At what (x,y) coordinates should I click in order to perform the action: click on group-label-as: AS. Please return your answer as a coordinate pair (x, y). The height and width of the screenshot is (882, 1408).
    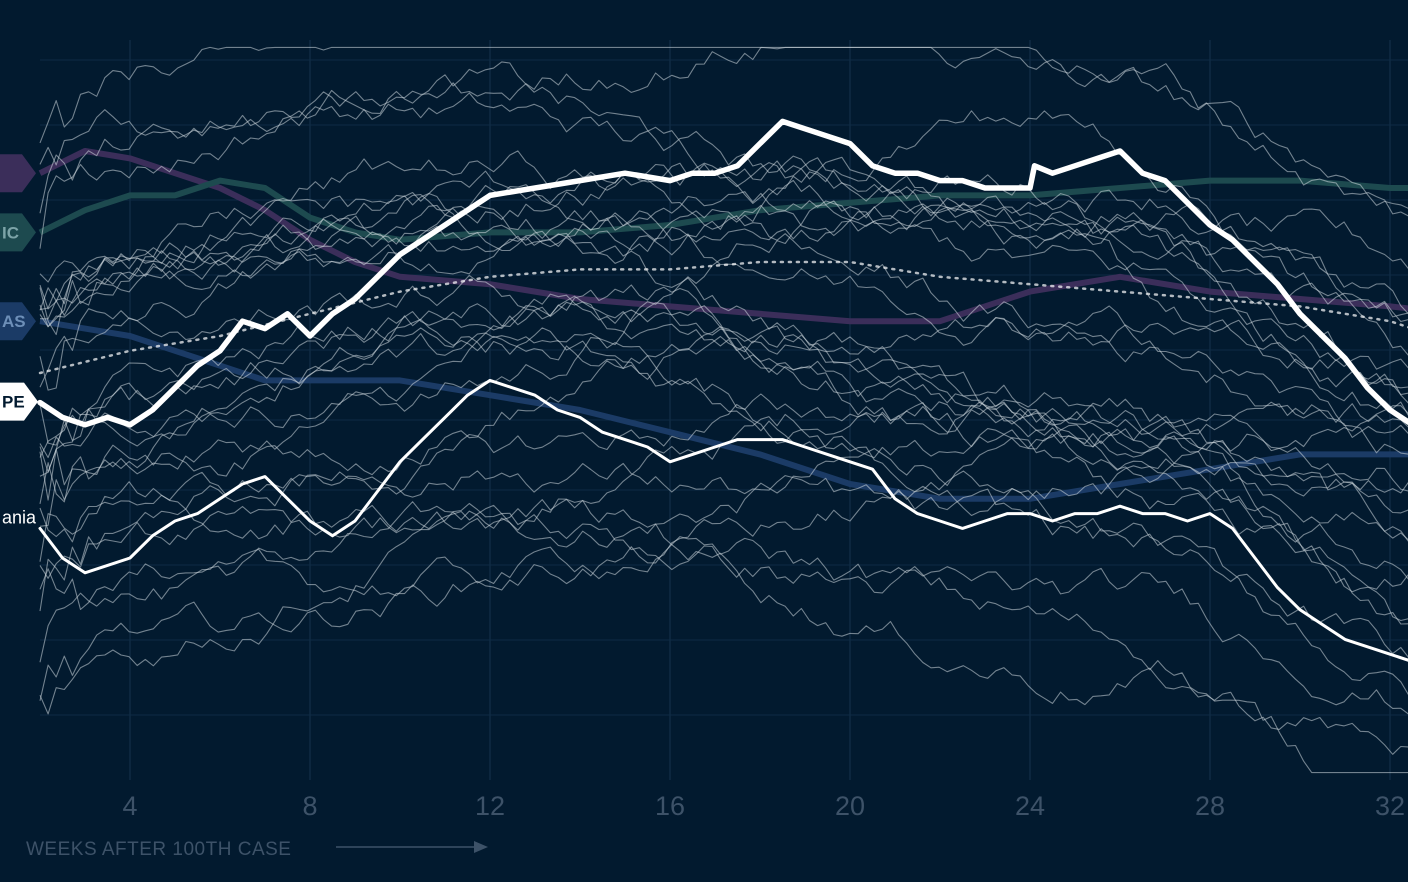
    Looking at the image, I should click on (14, 321).